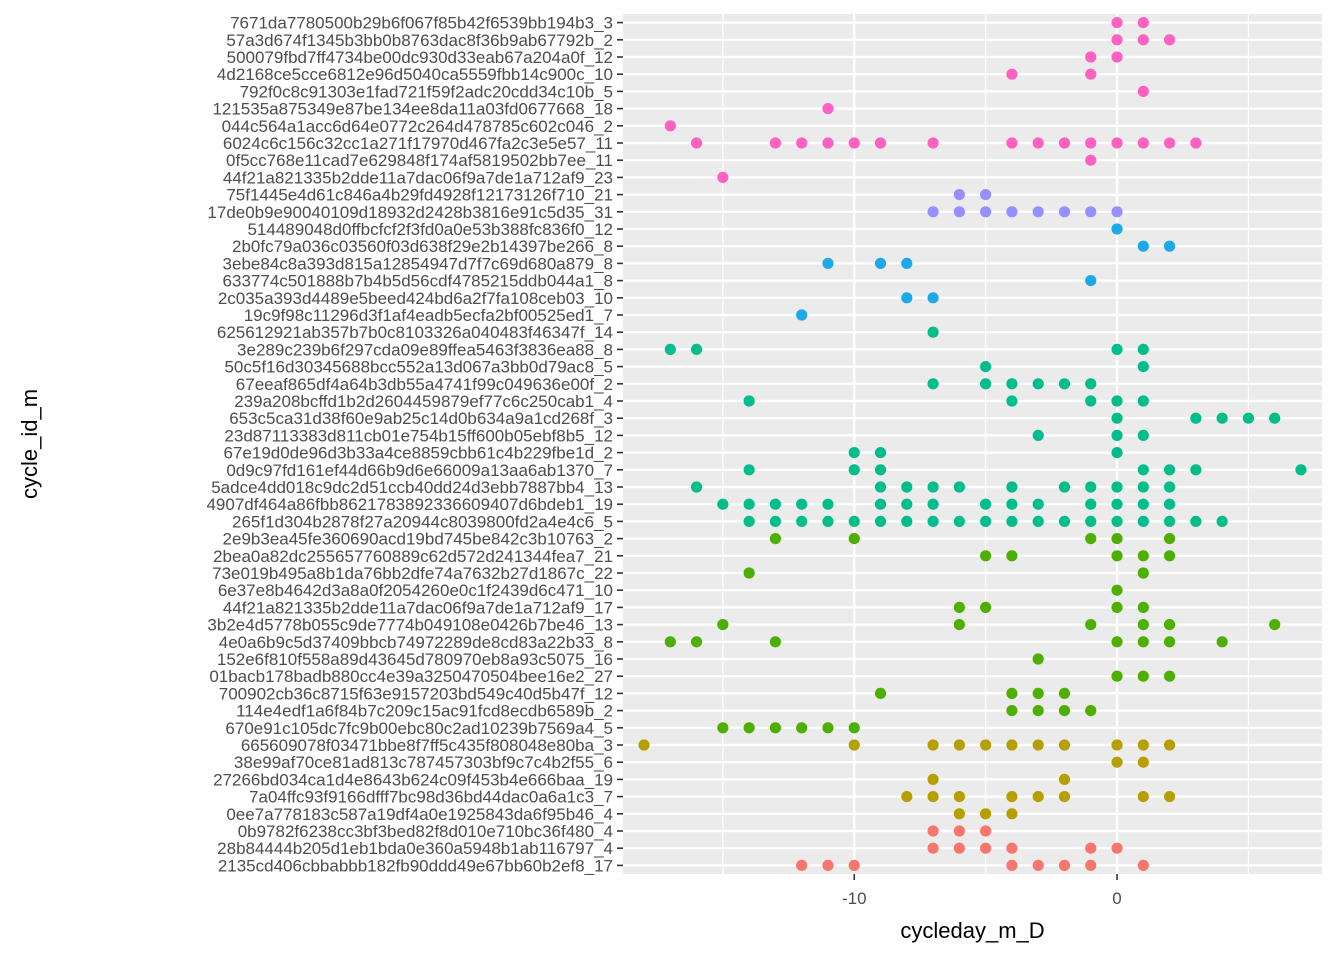  What do you see at coordinates (972, 930) in the screenshot?
I see `x-axis-title: cycleday_m_D` at bounding box center [972, 930].